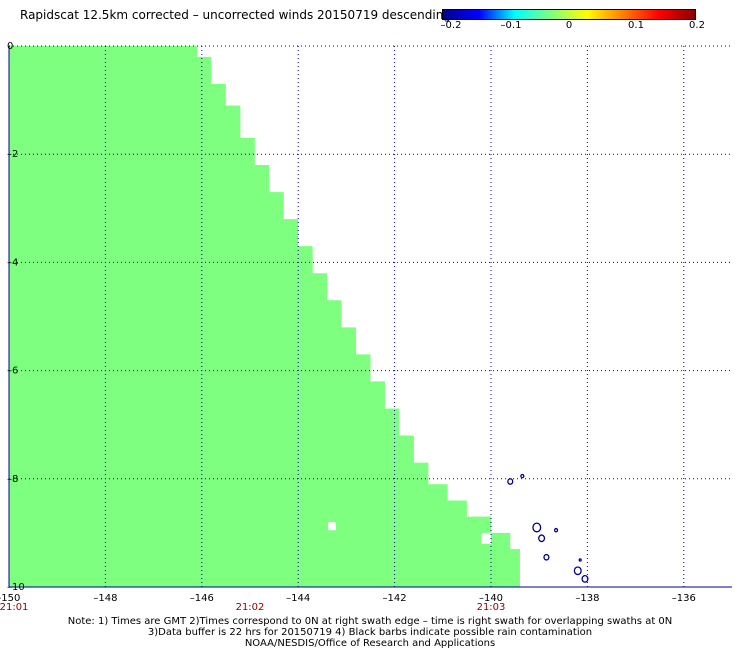  Describe the element at coordinates (12, 371) in the screenshot. I see `latitude-tick-label: –6` at that location.